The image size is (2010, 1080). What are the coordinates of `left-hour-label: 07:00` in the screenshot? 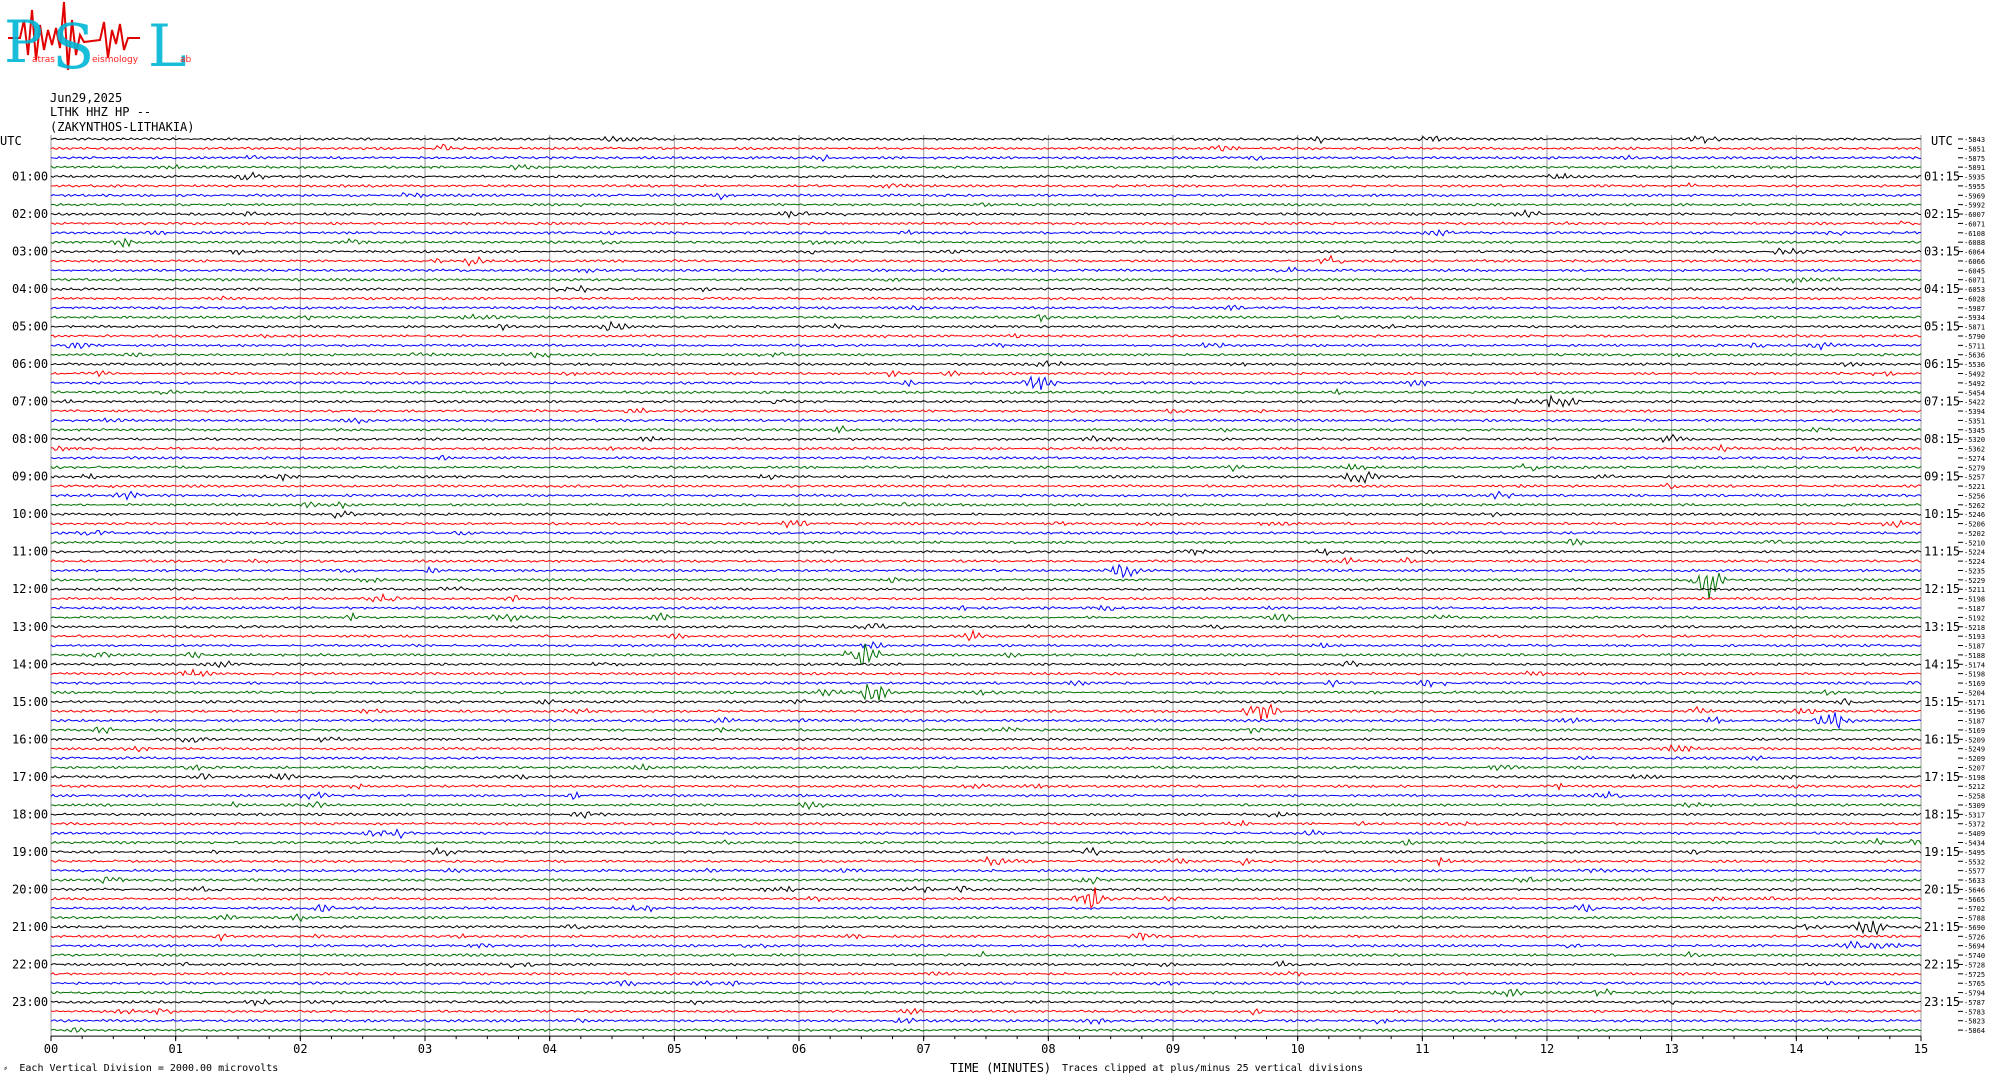 It's located at (30, 402).